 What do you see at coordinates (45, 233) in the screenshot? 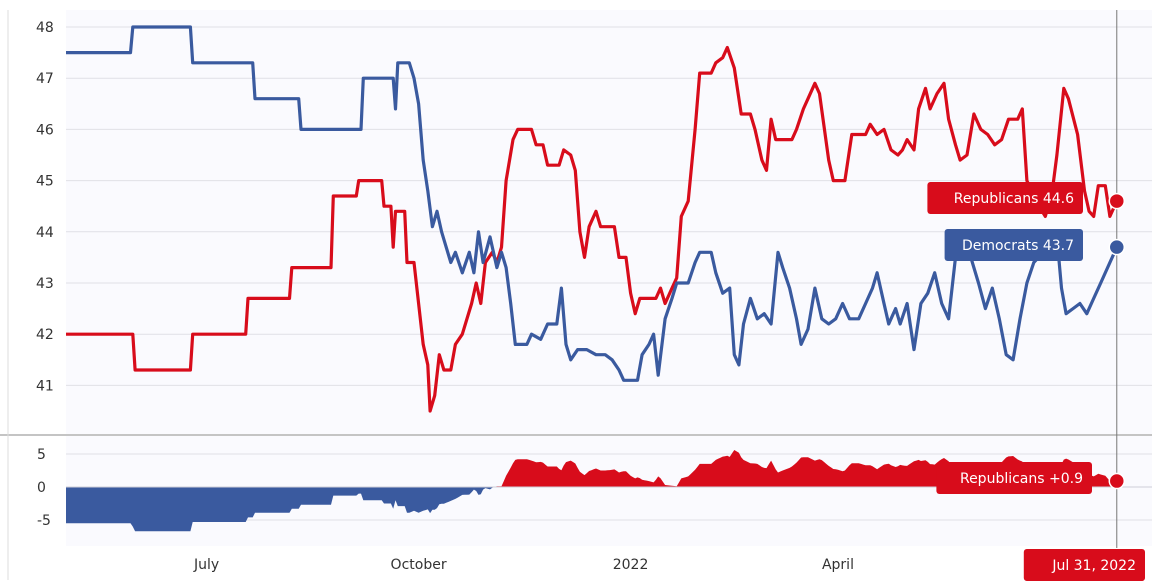
I see `y-tick-label: 44` at bounding box center [45, 233].